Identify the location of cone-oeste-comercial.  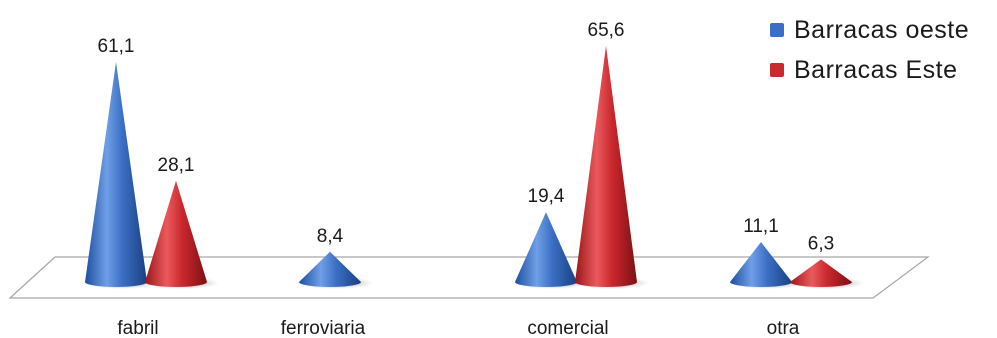
(546, 249).